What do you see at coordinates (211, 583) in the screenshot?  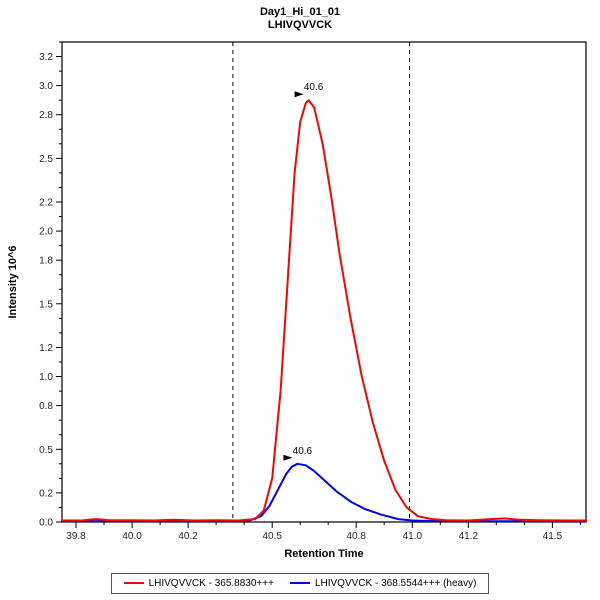 I see `legend-label-light: LHIVQVVCK - 365.8830+++` at bounding box center [211, 583].